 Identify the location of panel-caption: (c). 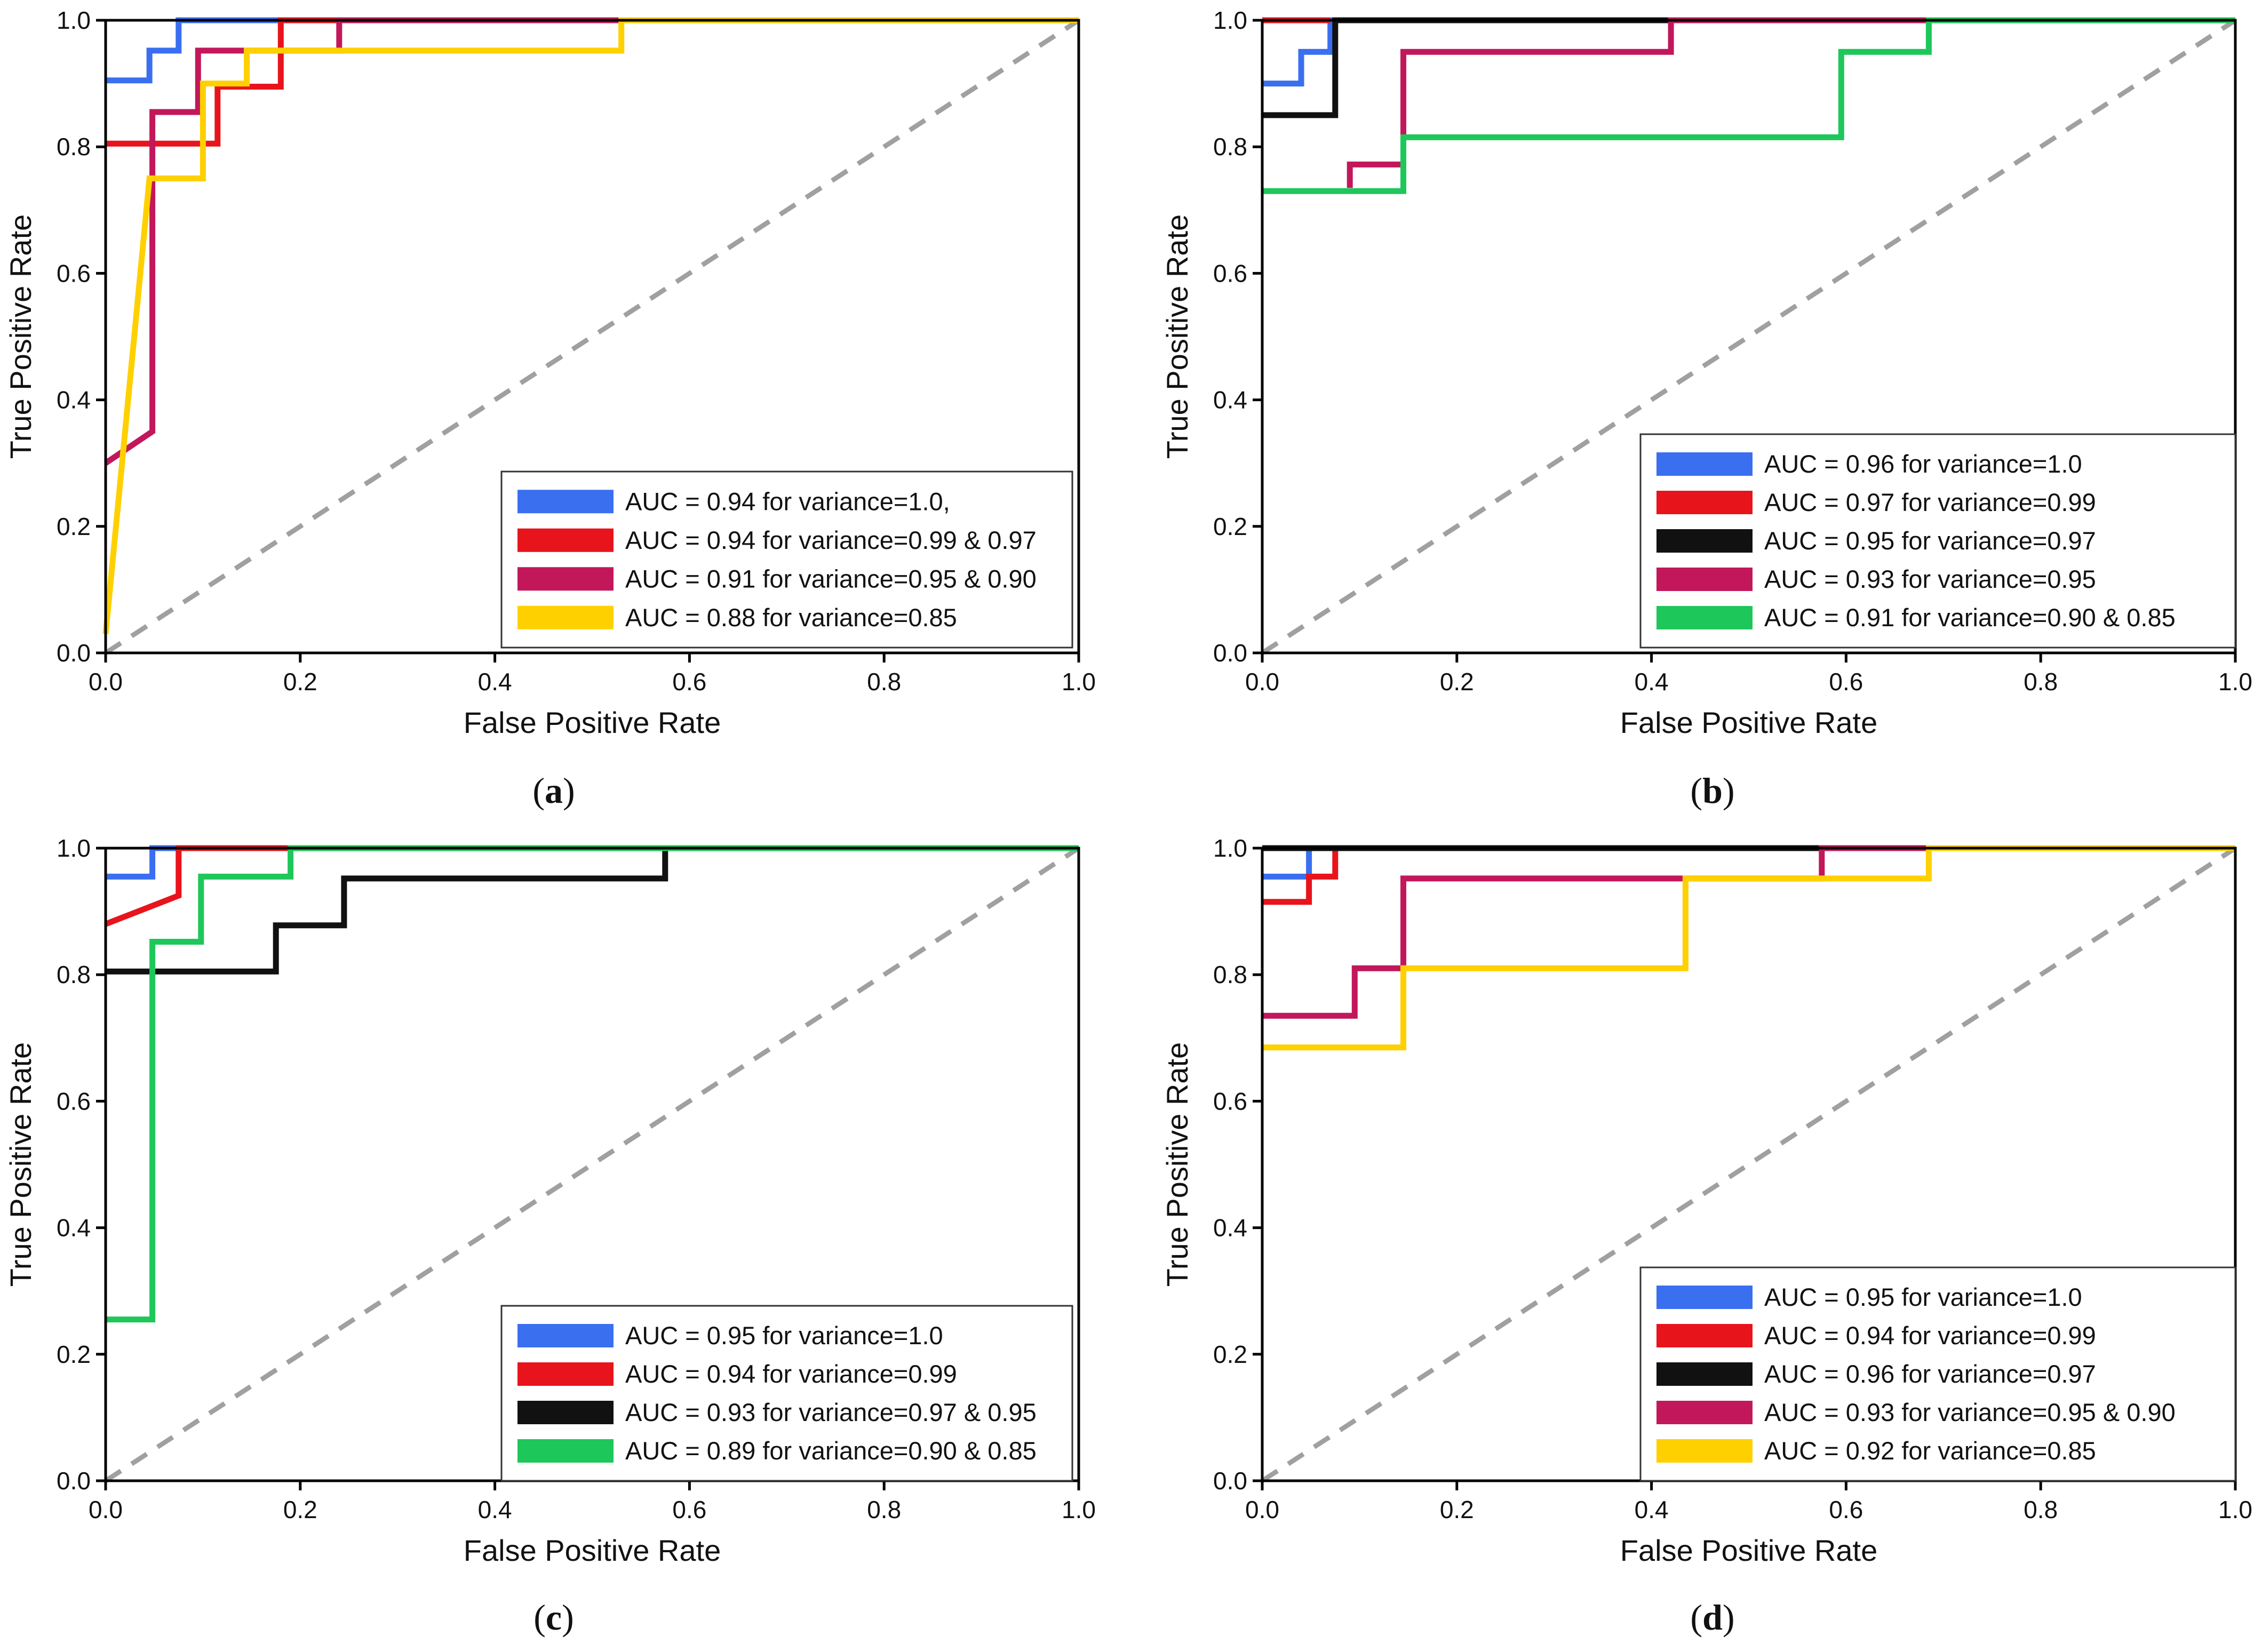
(553, 1617).